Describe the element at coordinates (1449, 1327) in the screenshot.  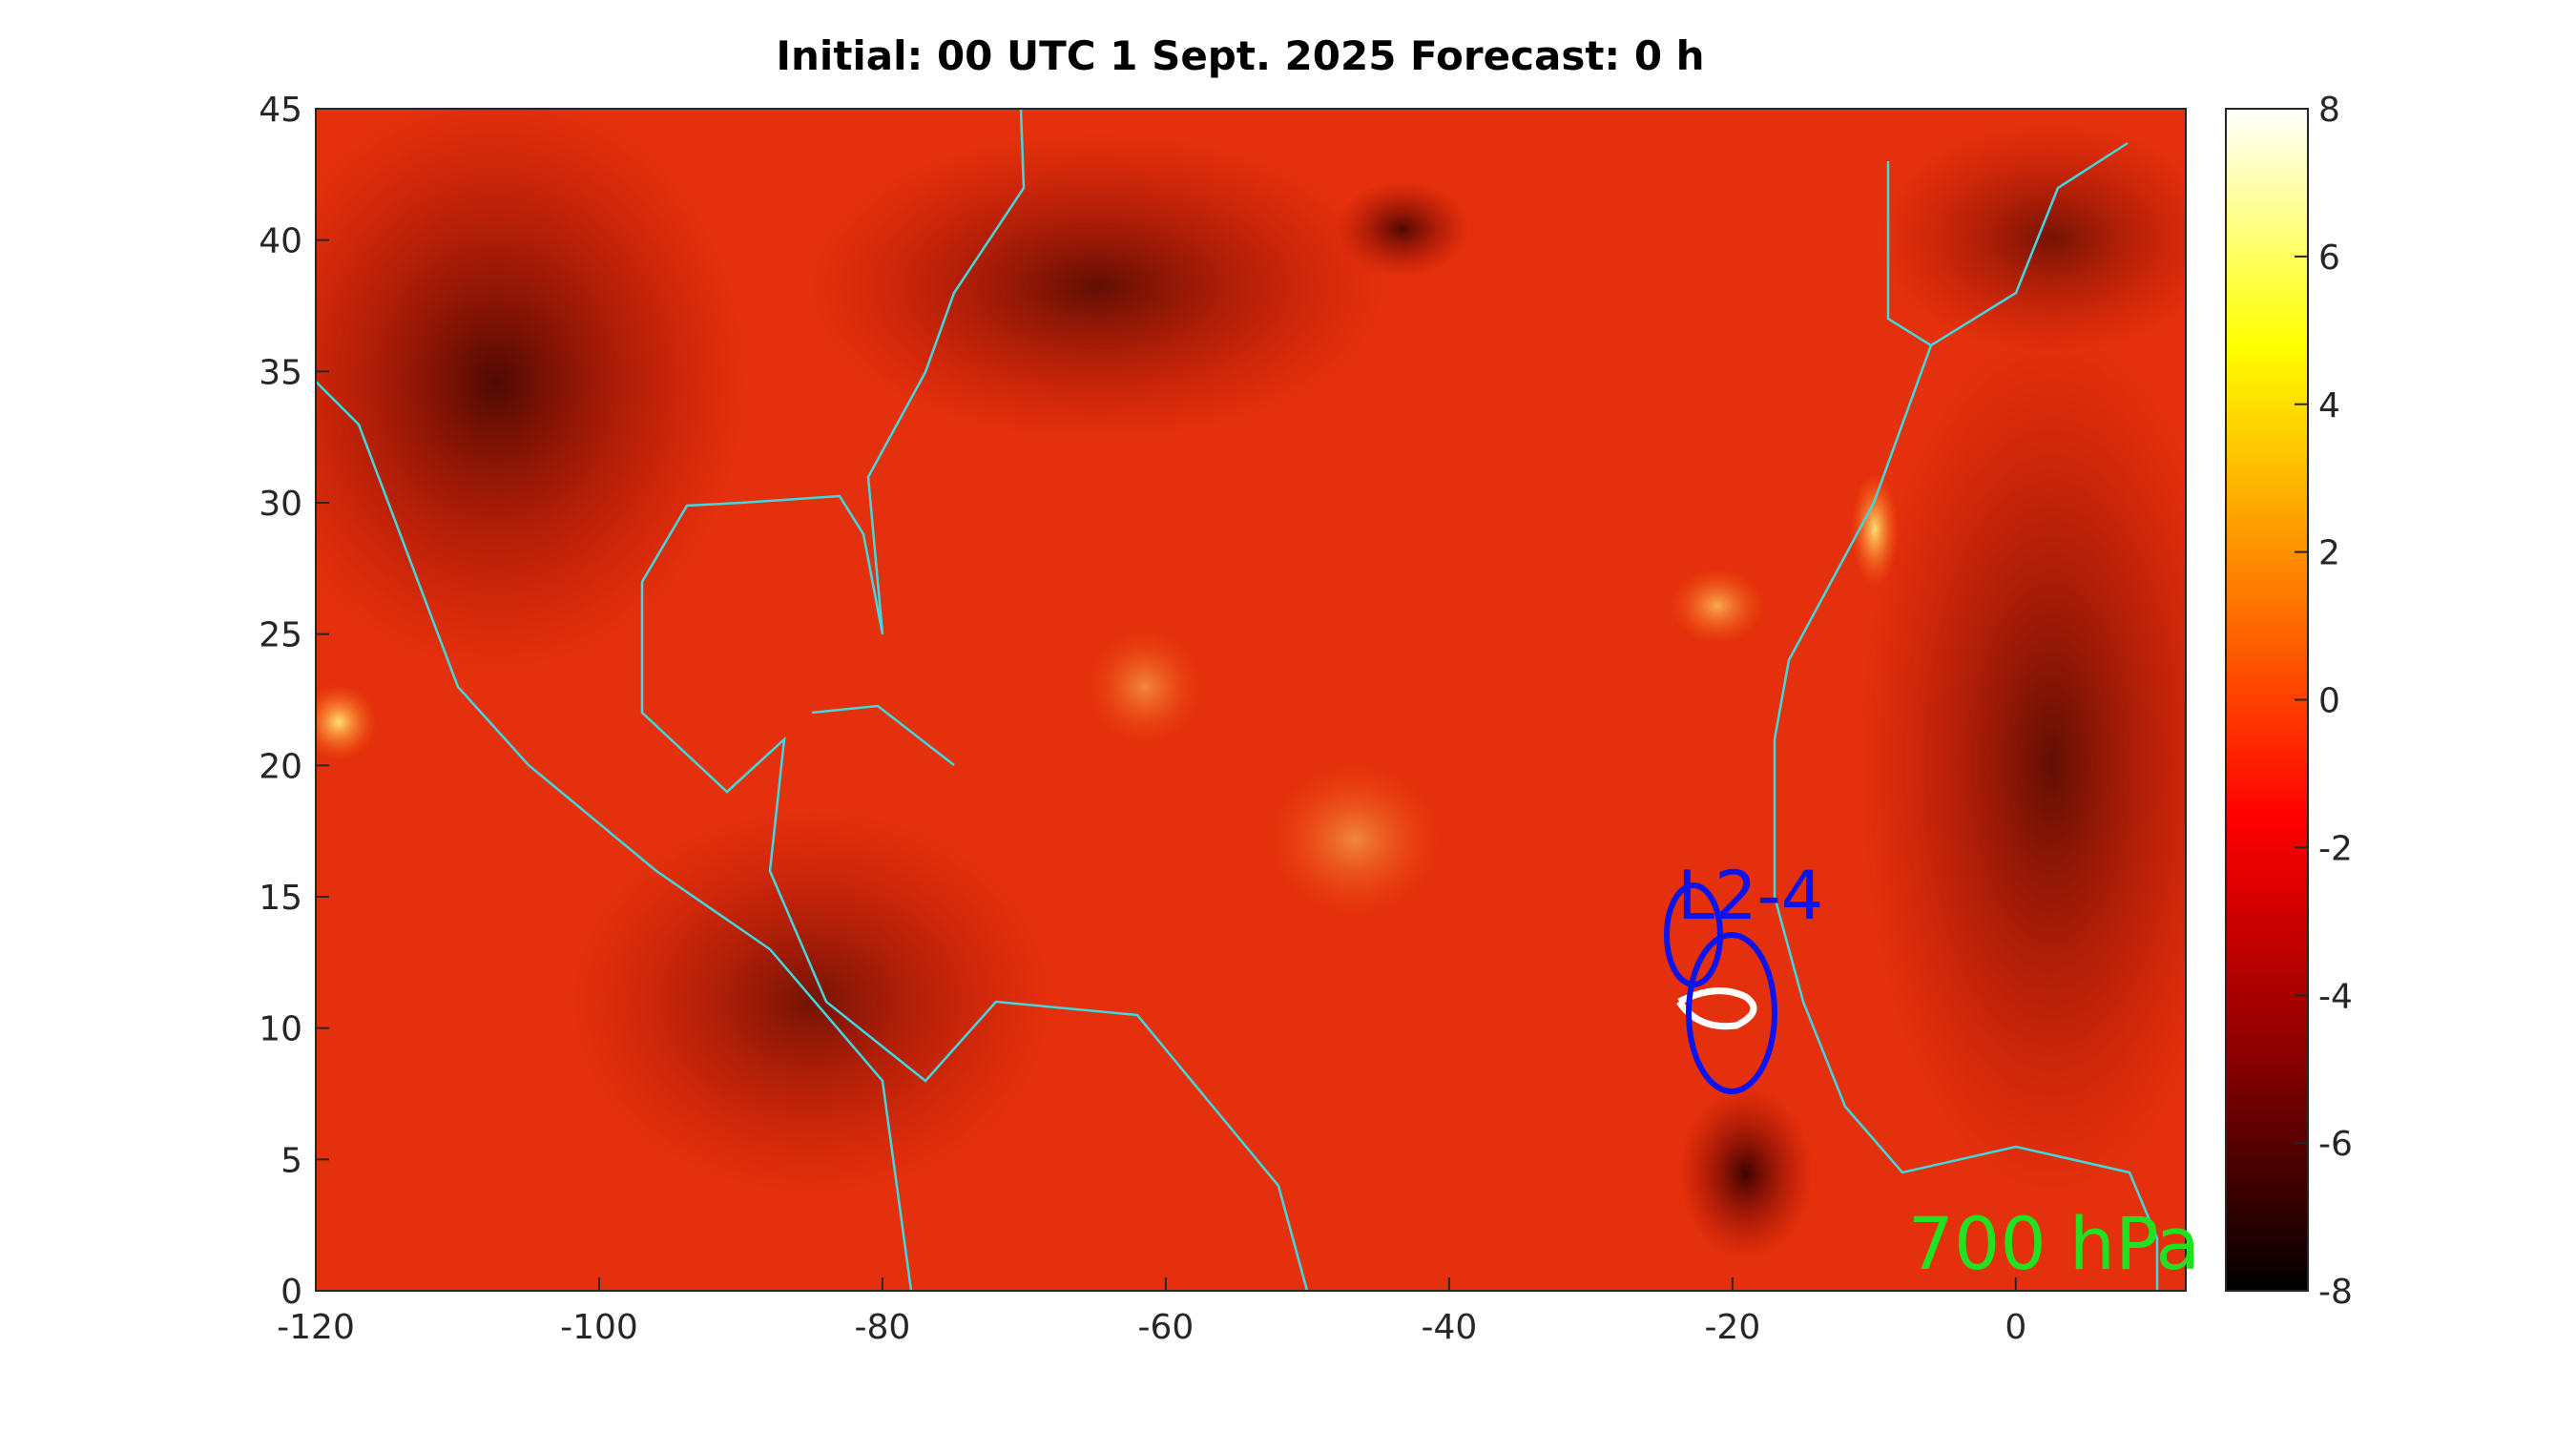
I see `x-tick-label: -40` at that location.